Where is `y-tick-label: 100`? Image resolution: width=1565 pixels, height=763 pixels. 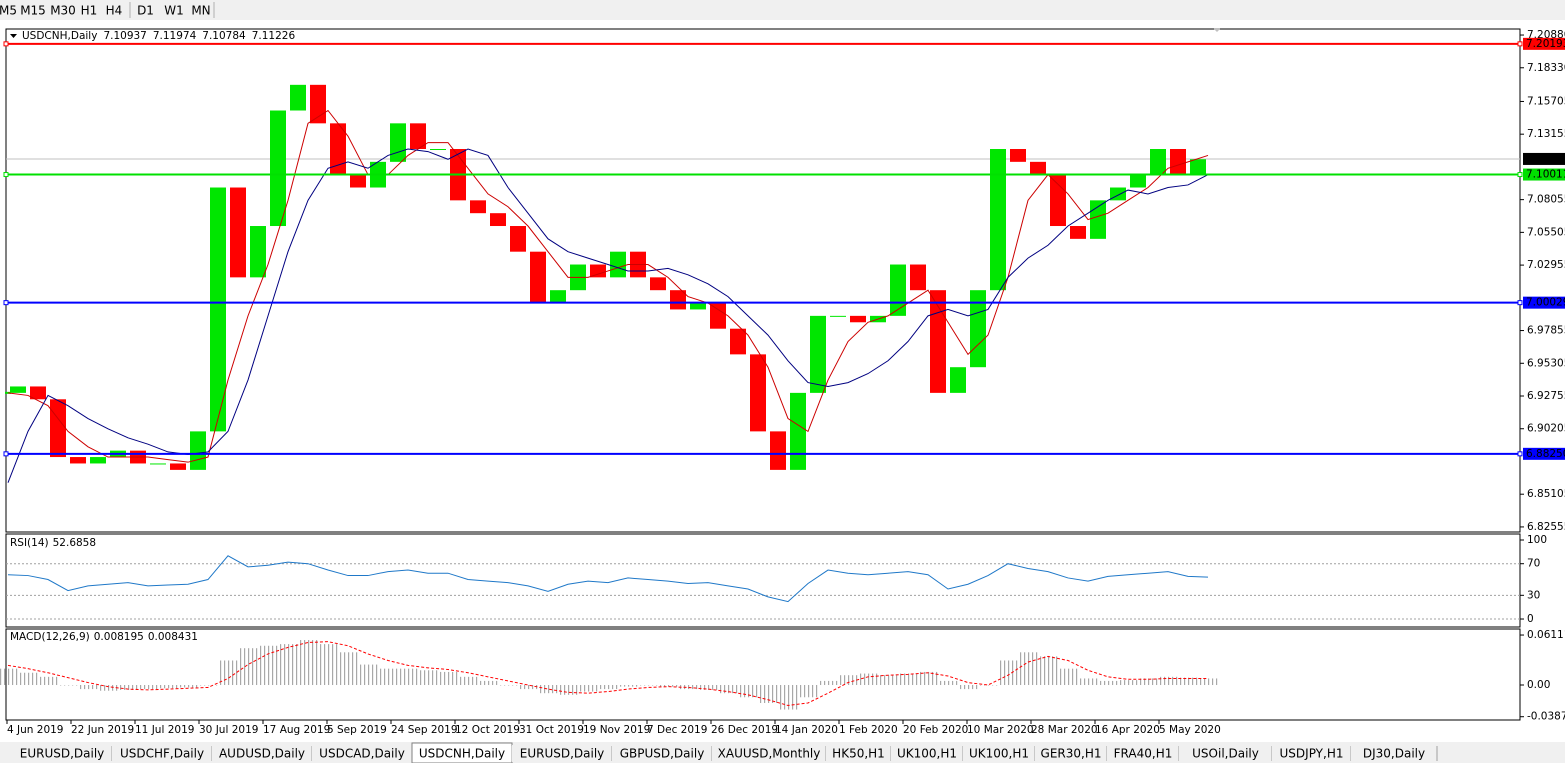
y-tick-label: 100 is located at coordinates (1537, 540).